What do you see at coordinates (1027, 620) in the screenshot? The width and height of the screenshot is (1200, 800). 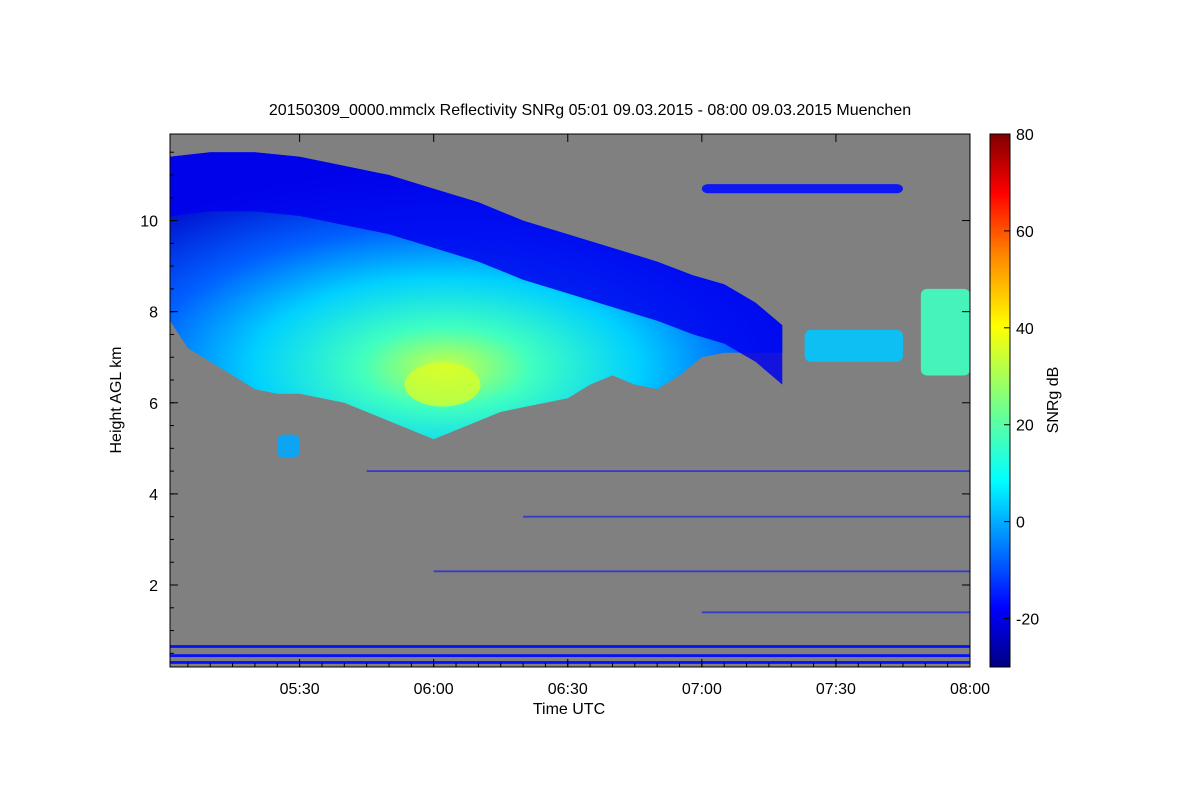 I see `colorbar-tick-label: -20` at bounding box center [1027, 620].